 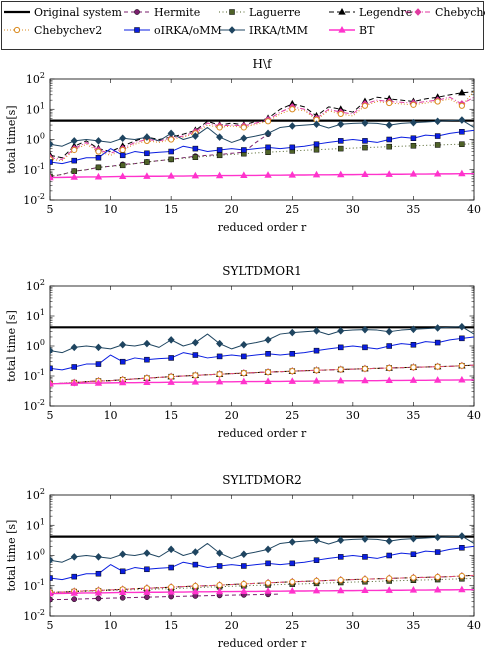 I want to click on x-axis-label: reduced order r, so click(x=262, y=227).